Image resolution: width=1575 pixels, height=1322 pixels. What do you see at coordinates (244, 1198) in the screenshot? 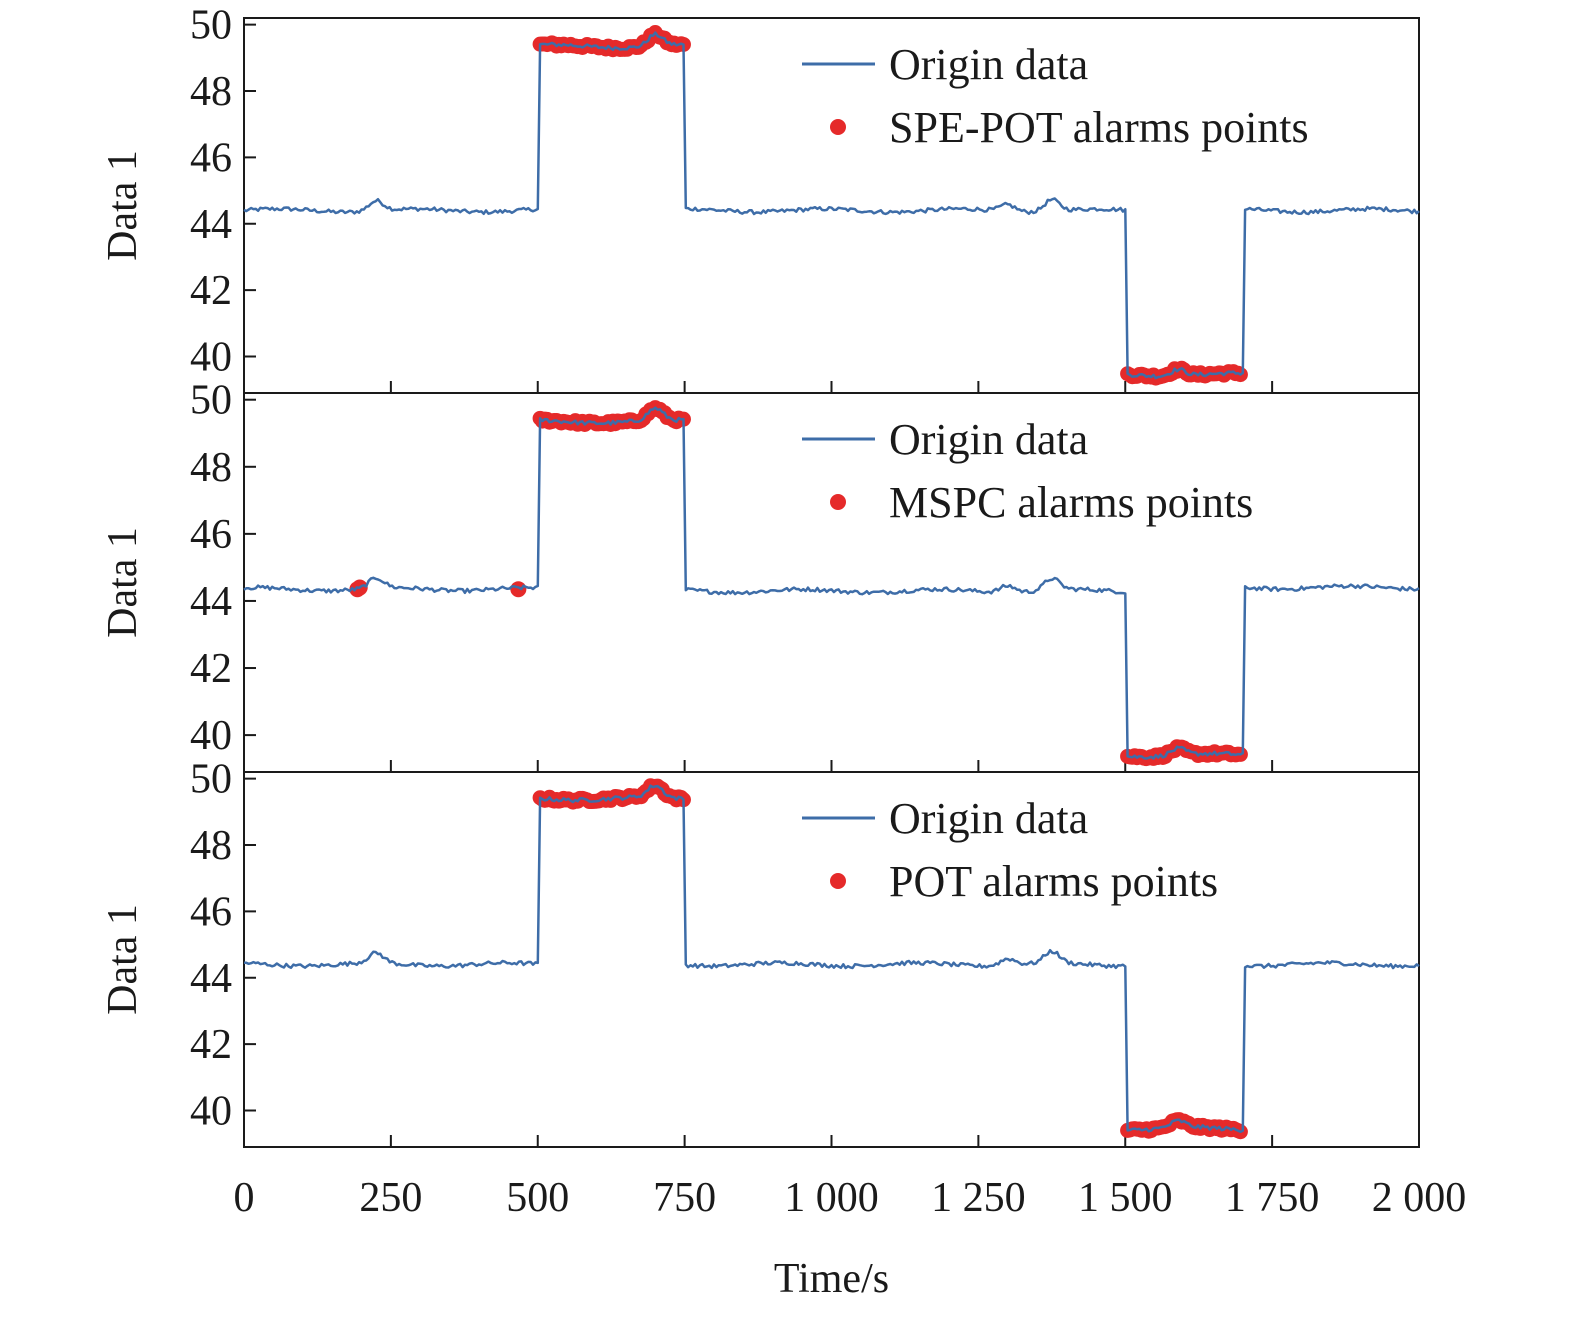
I see `x-tick-label: 0` at bounding box center [244, 1198].